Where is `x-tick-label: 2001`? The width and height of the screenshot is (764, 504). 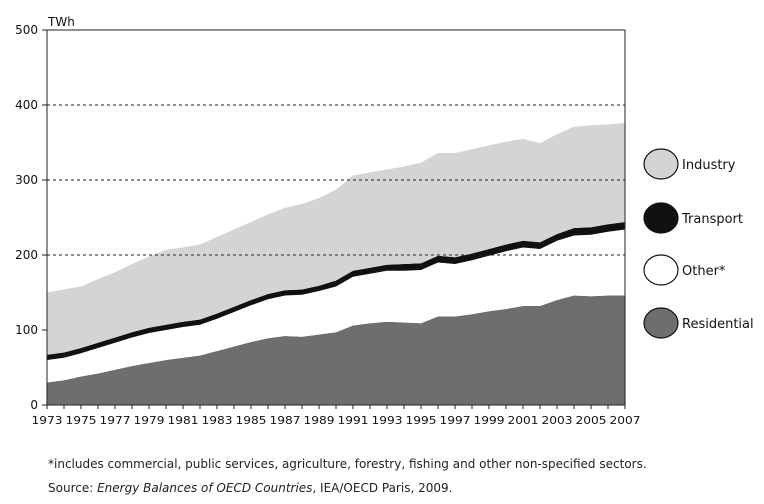
x-tick-label: 2001 is located at coordinates (523, 420).